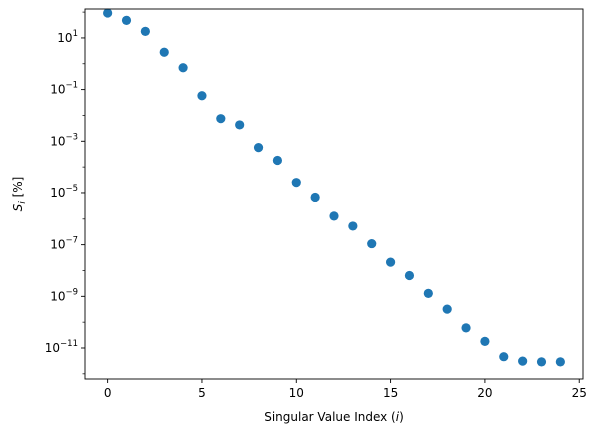 Image resolution: width=592 pixels, height=436 pixels. What do you see at coordinates (579, 393) in the screenshot?
I see `x-tick-label: 25` at bounding box center [579, 393].